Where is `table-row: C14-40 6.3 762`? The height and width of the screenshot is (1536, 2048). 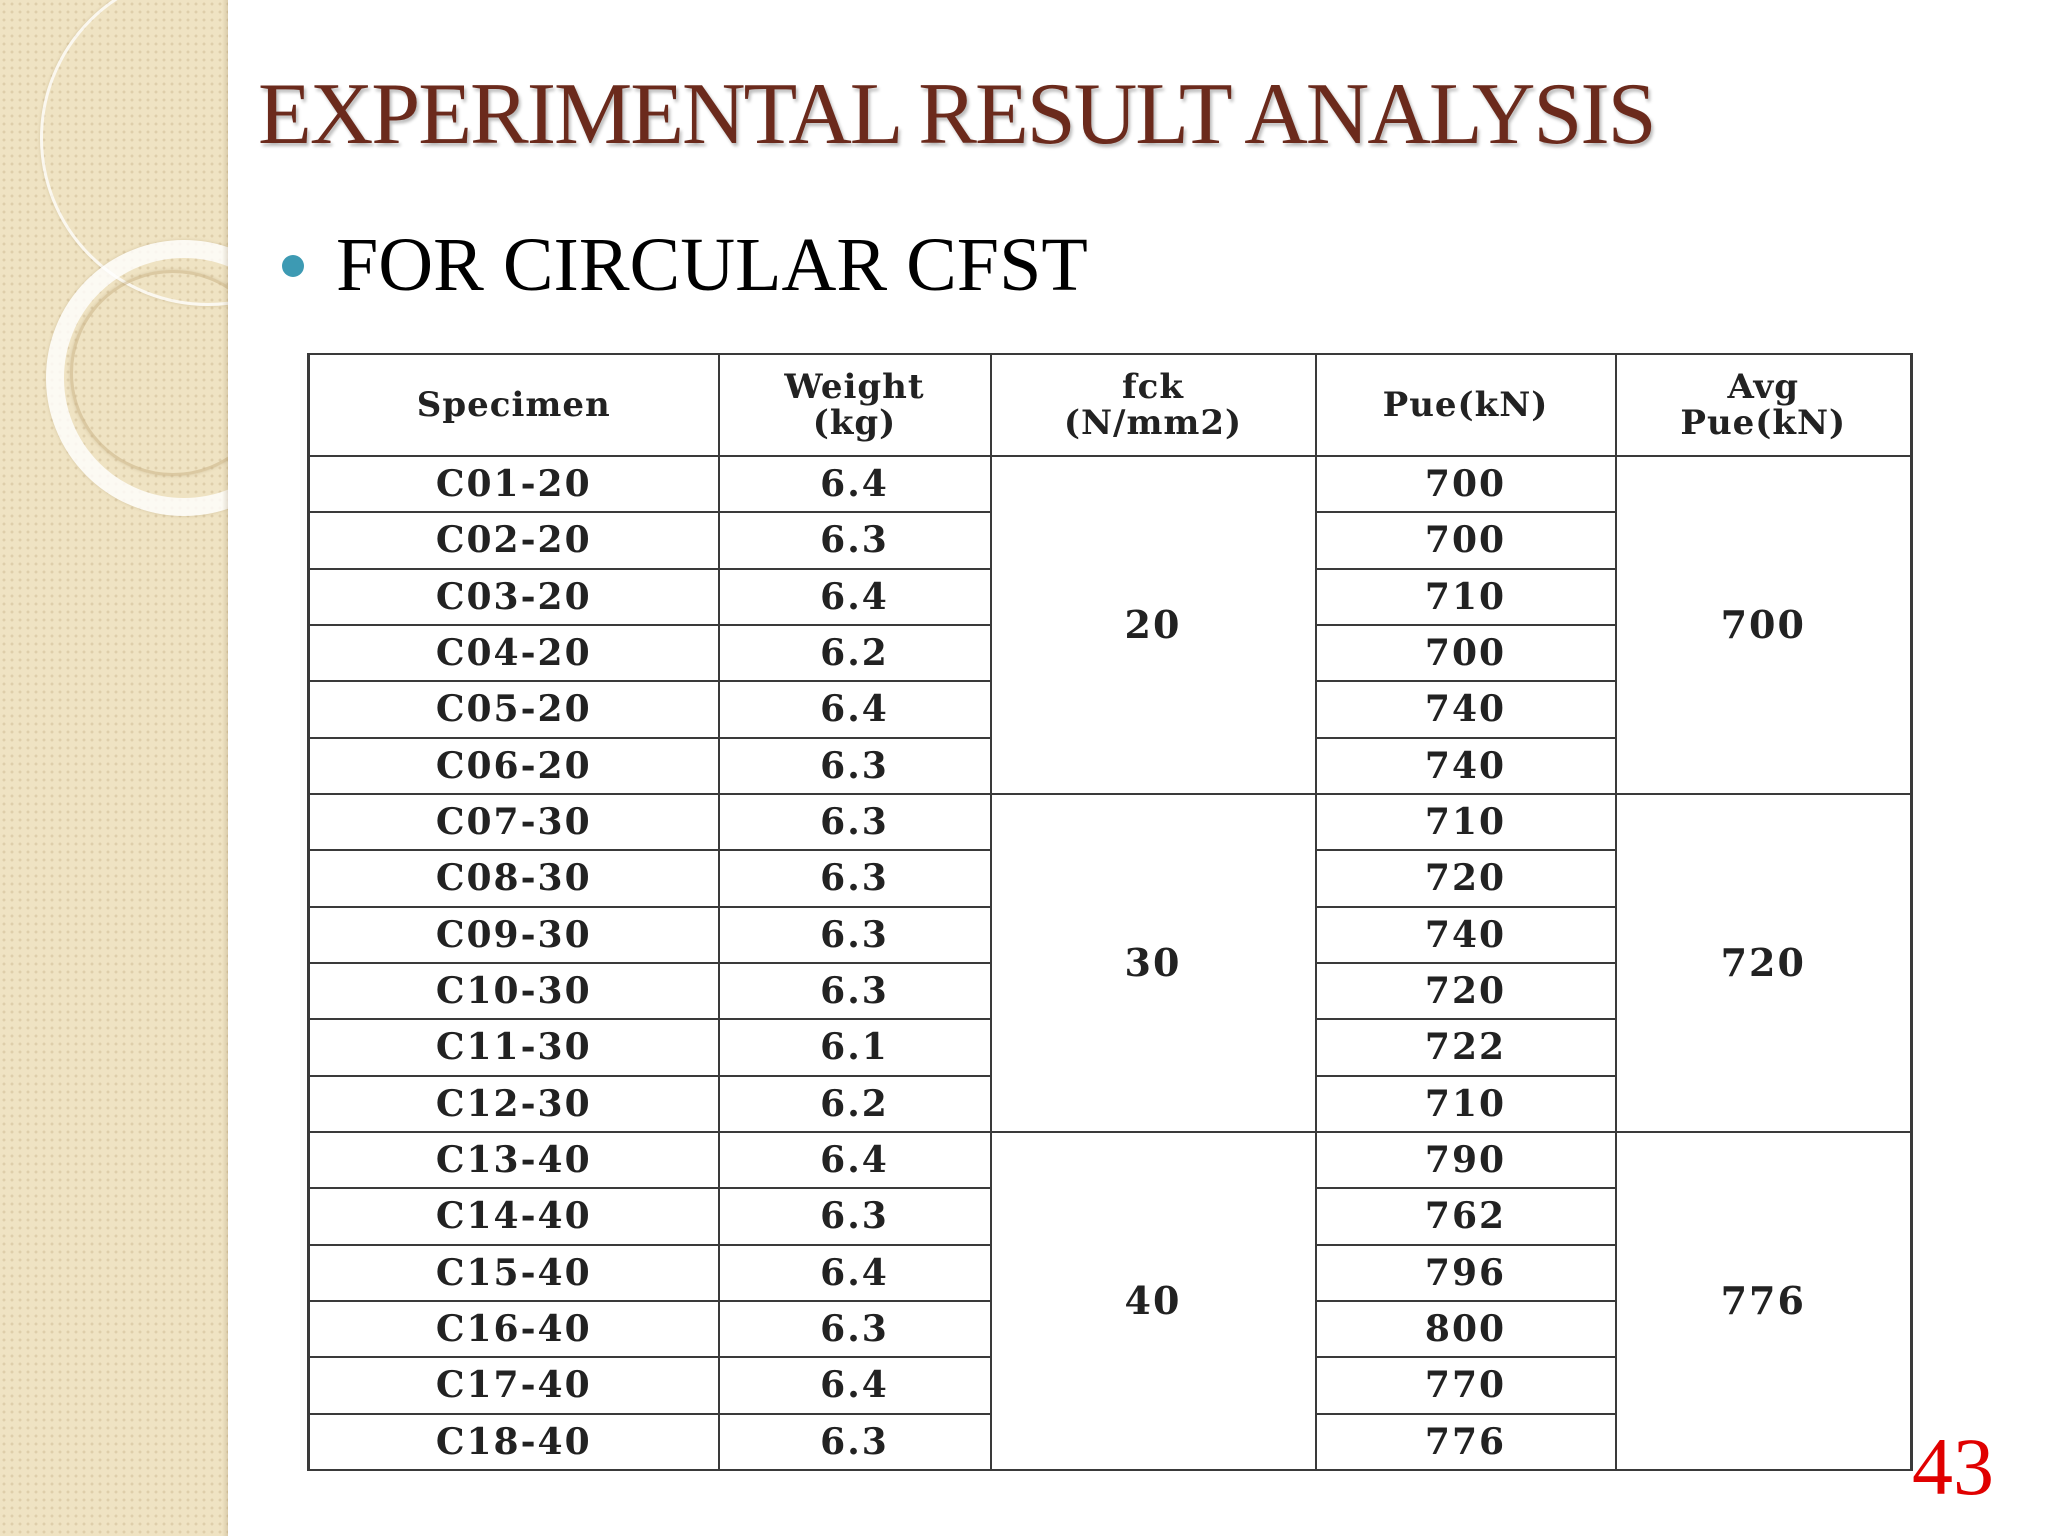 table-row: C14-40 6.3 762 is located at coordinates (1109, 1216).